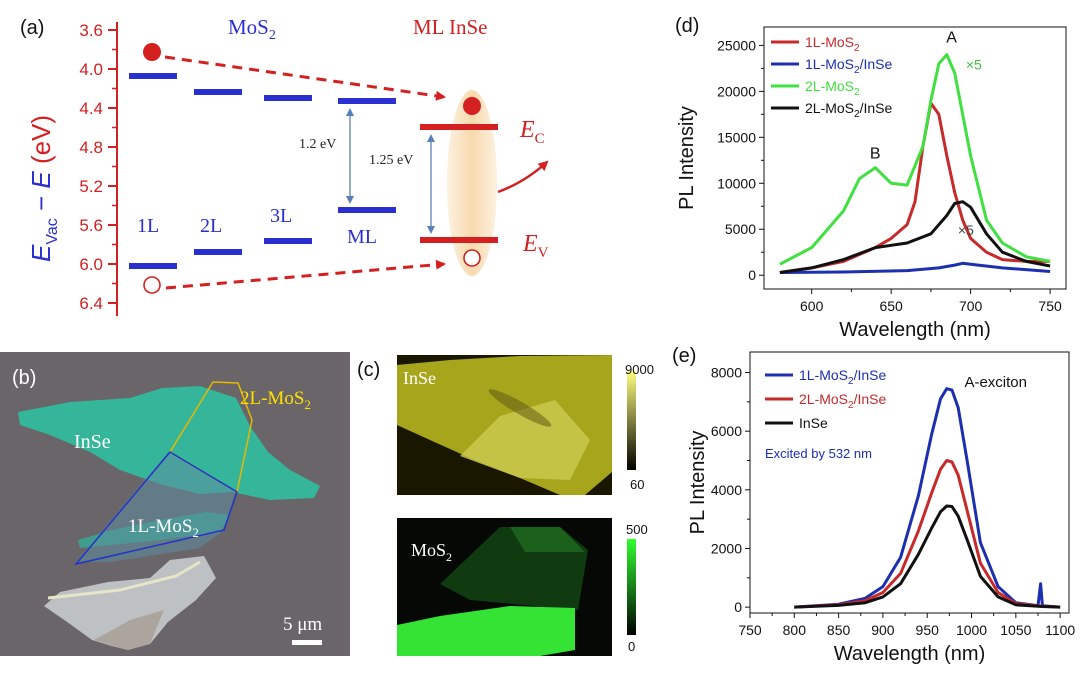 The image size is (1080, 680). I want to click on x-tick-label: 1000, so click(971, 630).